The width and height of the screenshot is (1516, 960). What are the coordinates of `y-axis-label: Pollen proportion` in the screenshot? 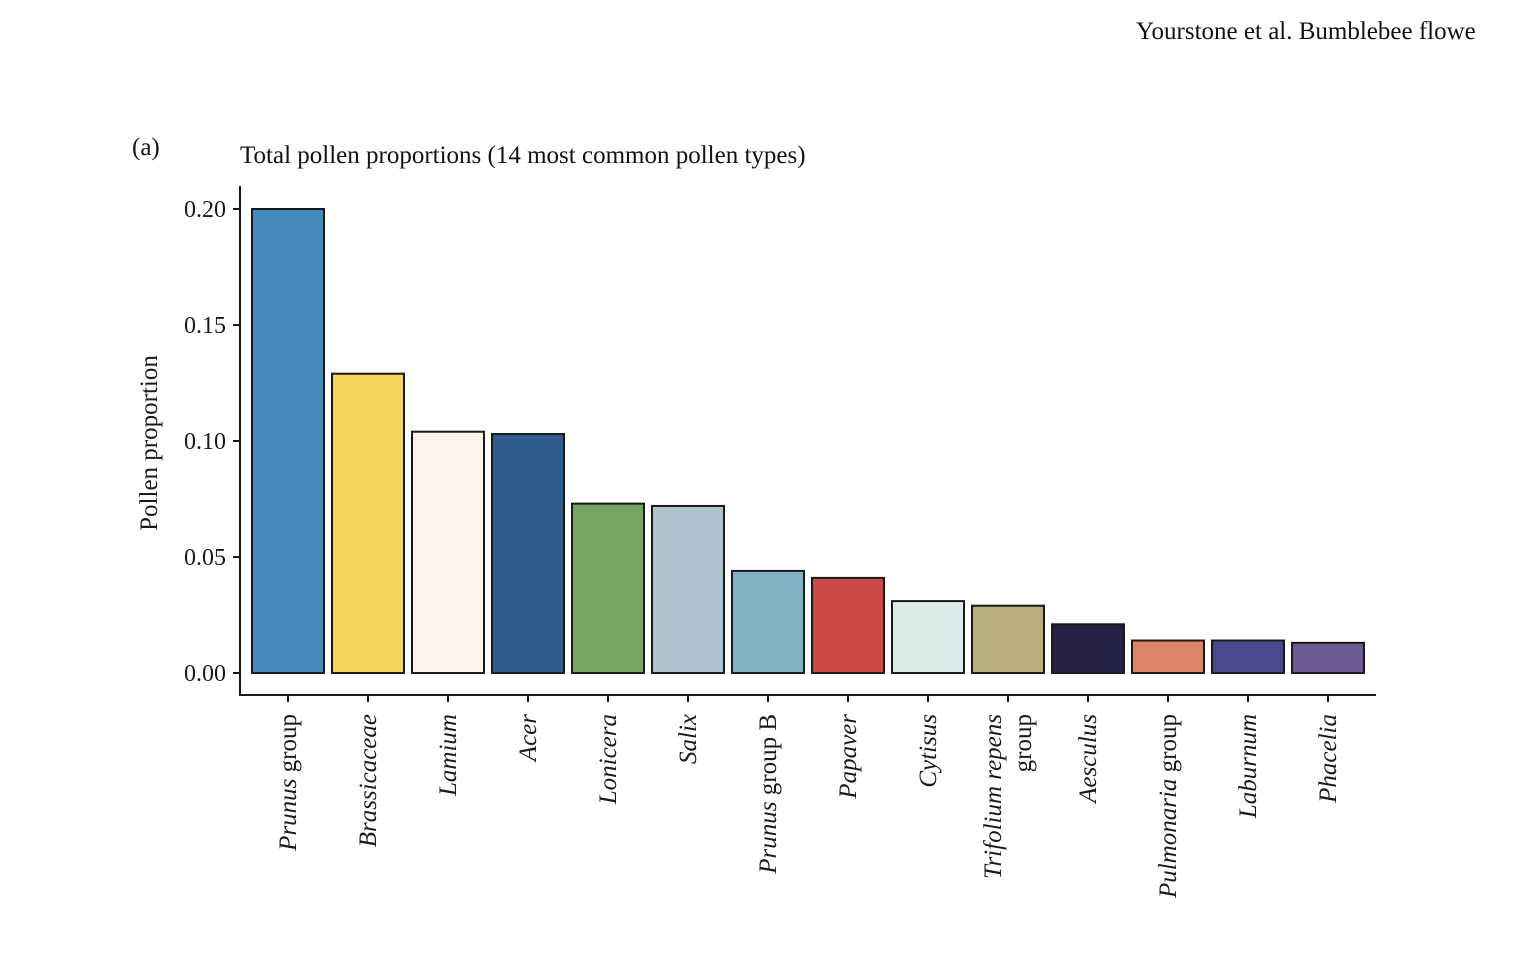 It's located at (149, 443).